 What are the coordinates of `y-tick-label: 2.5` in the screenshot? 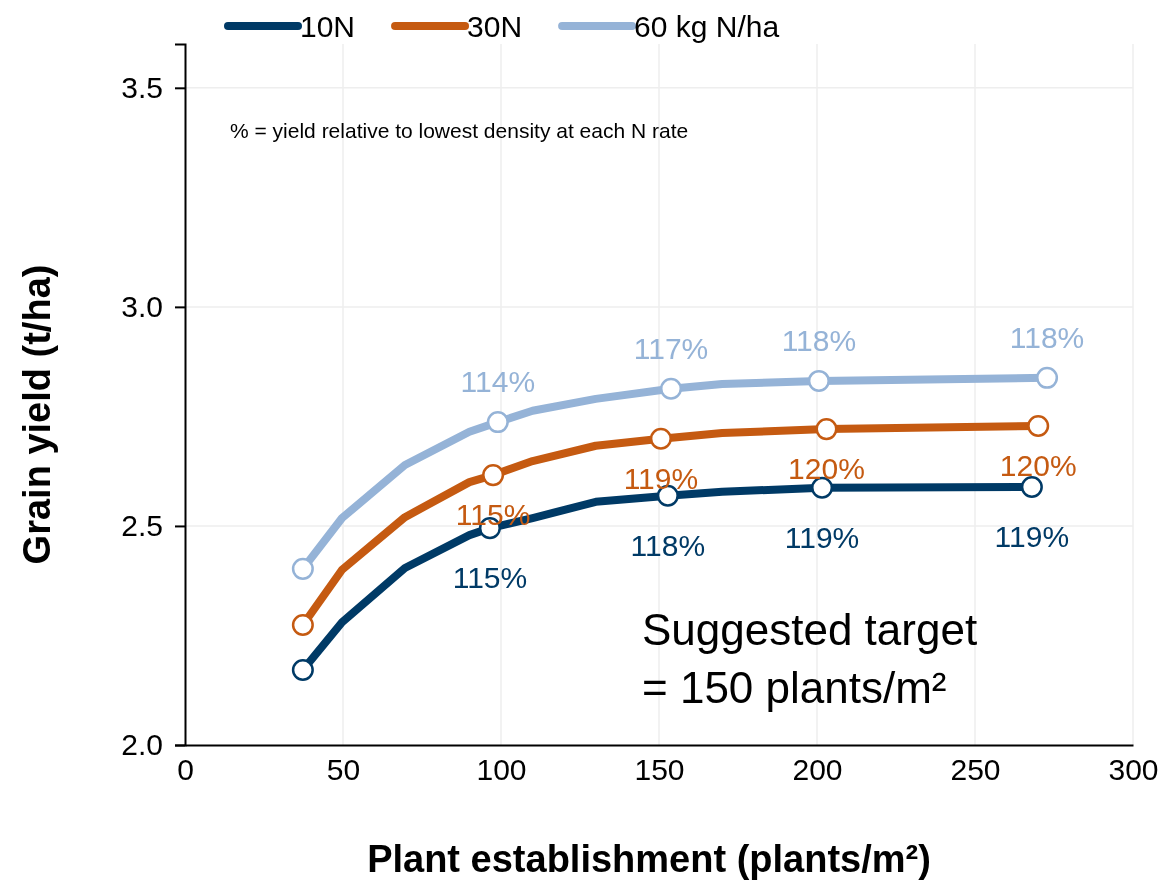 It's located at (142, 526).